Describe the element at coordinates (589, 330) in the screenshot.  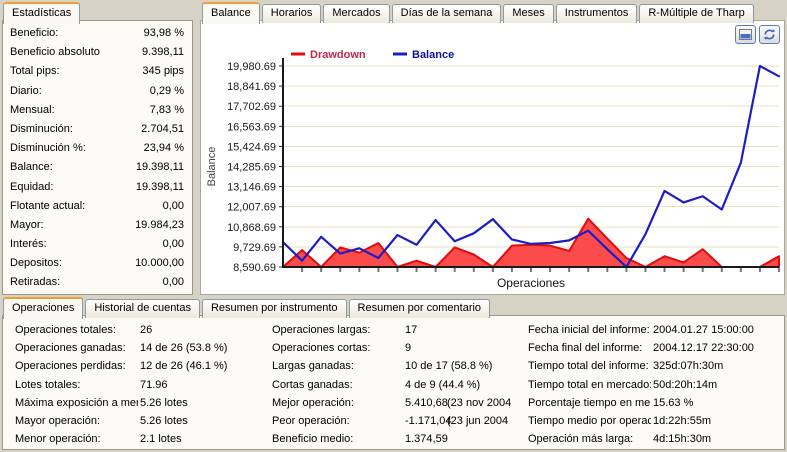
I see `summary-label: Fecha inicial del informe:` at that location.